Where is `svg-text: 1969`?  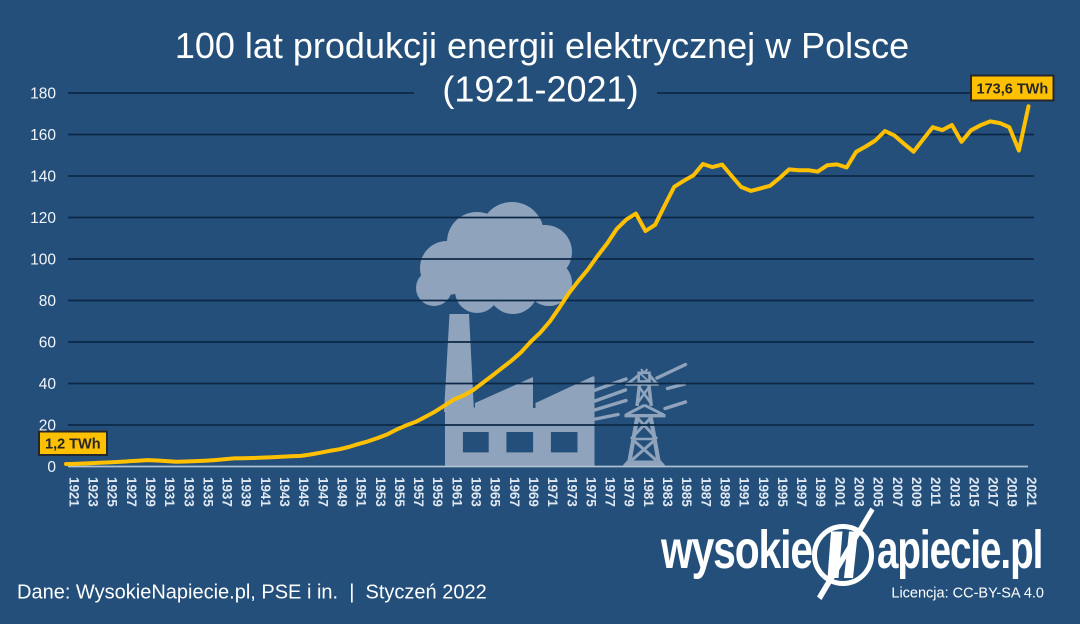 svg-text: 1969 is located at coordinates (533, 492).